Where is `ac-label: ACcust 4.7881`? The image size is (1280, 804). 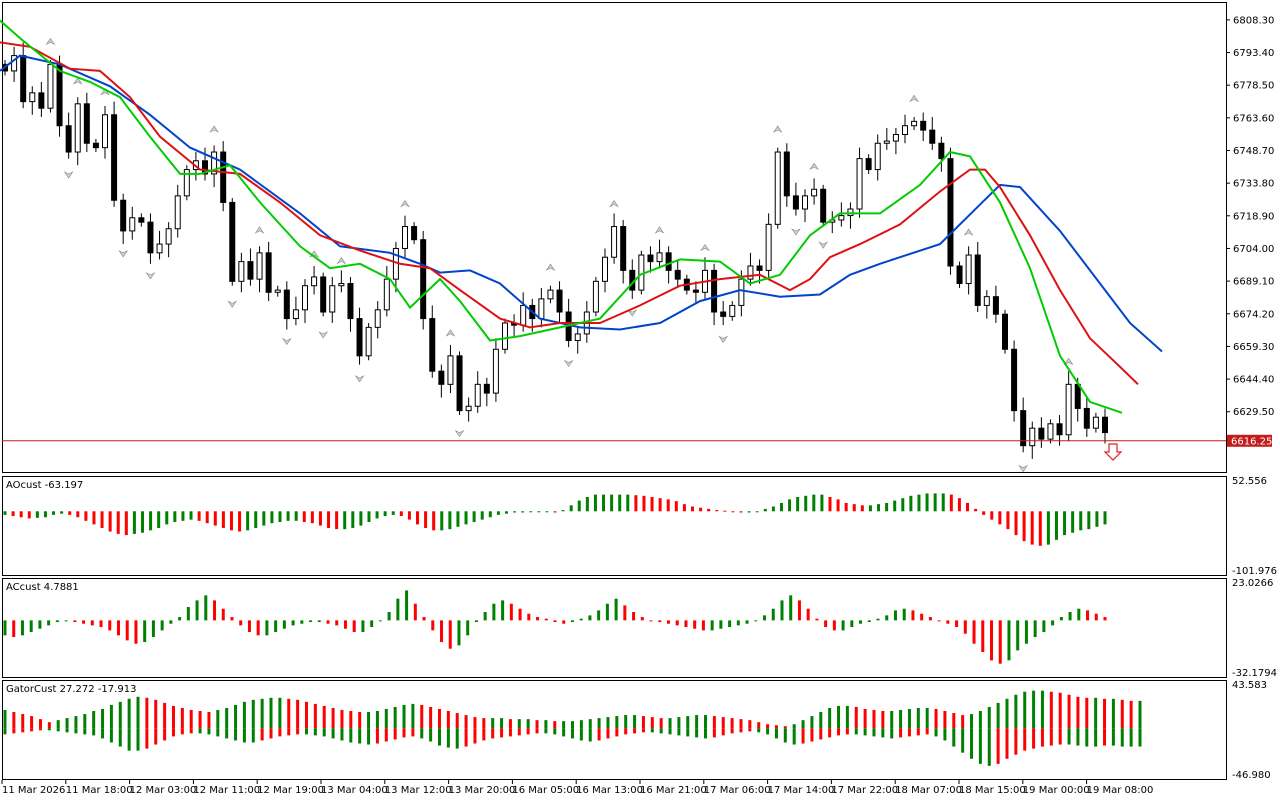
ac-label: ACcust 4.7881 is located at coordinates (42, 587).